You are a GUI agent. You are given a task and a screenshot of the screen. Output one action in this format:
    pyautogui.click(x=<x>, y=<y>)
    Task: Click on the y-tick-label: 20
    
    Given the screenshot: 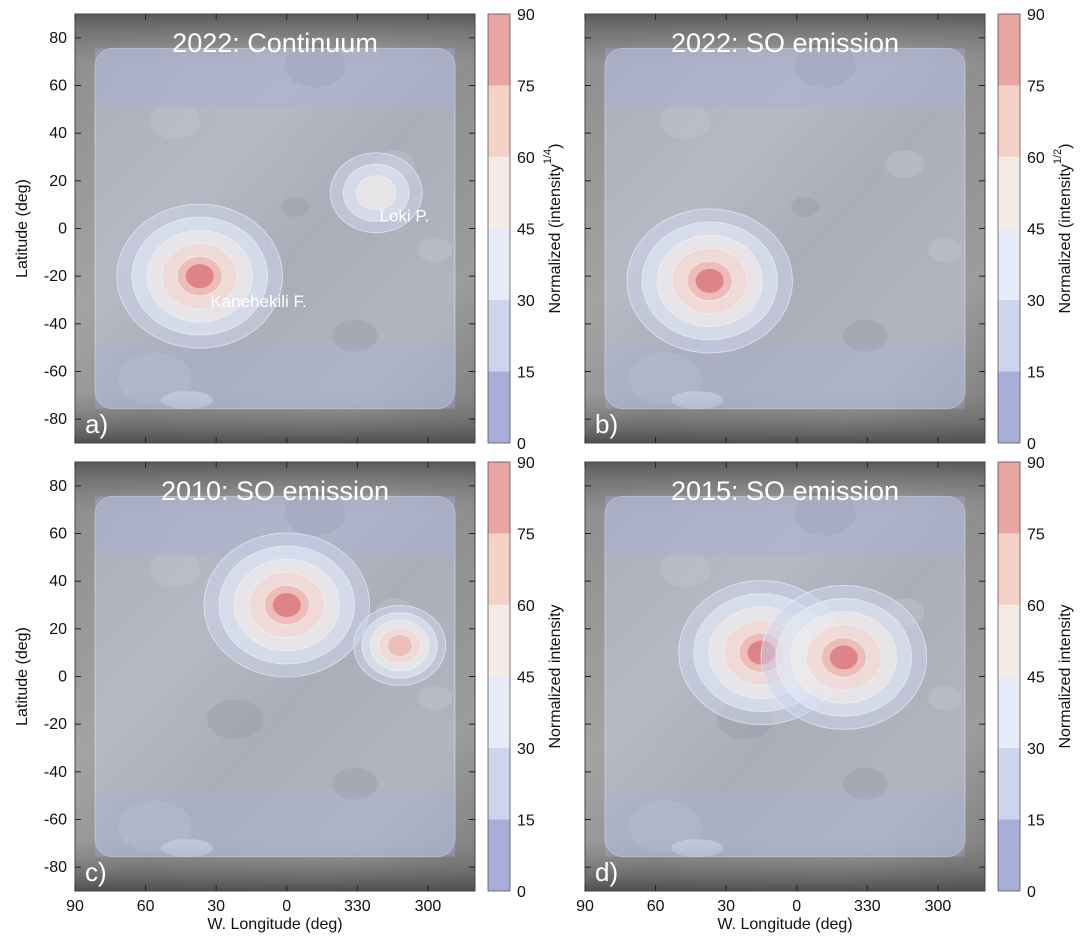 What is the action you would take?
    pyautogui.click(x=58, y=629)
    